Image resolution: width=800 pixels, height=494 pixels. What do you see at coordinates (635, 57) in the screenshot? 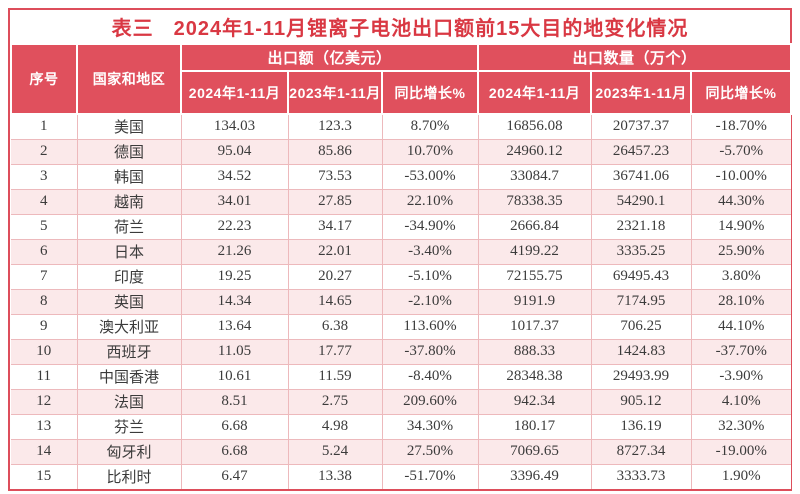
I see `col-group-export-qty: 出口数量（万个）` at bounding box center [635, 57].